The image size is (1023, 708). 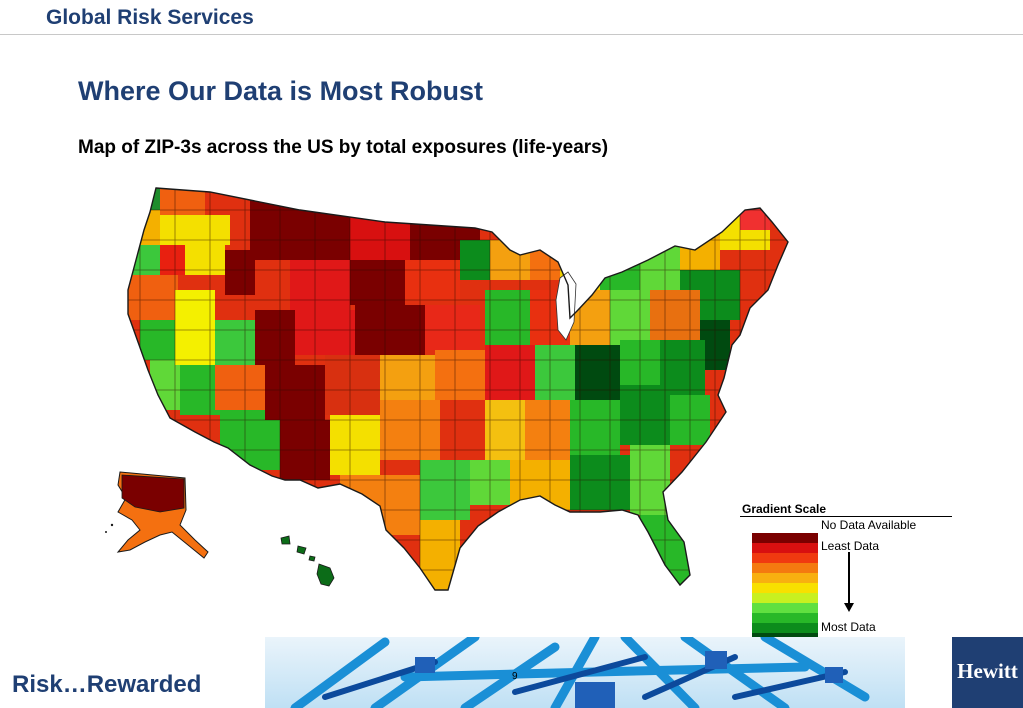 I want to click on legend-title: Gradient Scale, so click(x=784, y=509).